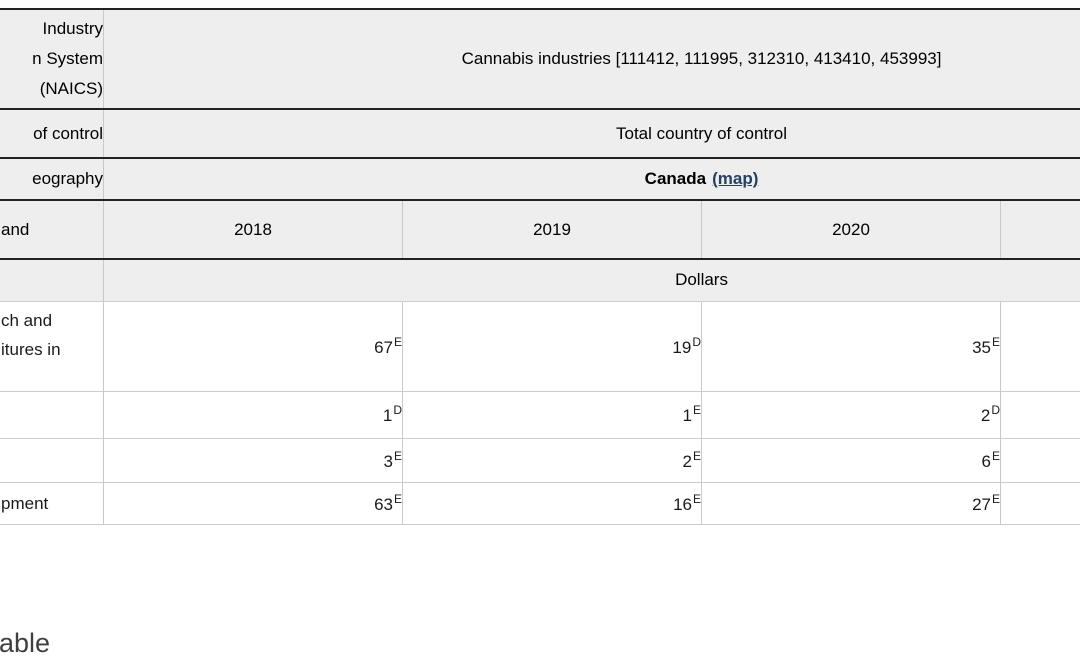 This screenshot has height=668, width=1080. I want to click on table-row: 3E 2E 6E, so click(540, 460).